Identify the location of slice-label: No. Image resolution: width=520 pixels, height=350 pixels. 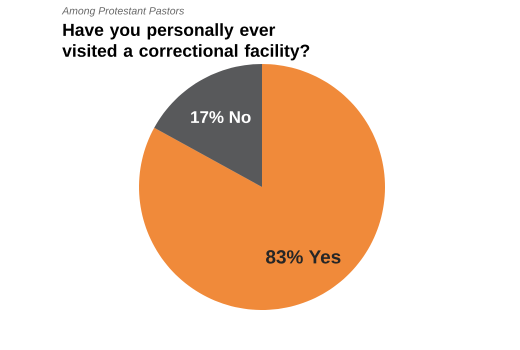
(240, 117).